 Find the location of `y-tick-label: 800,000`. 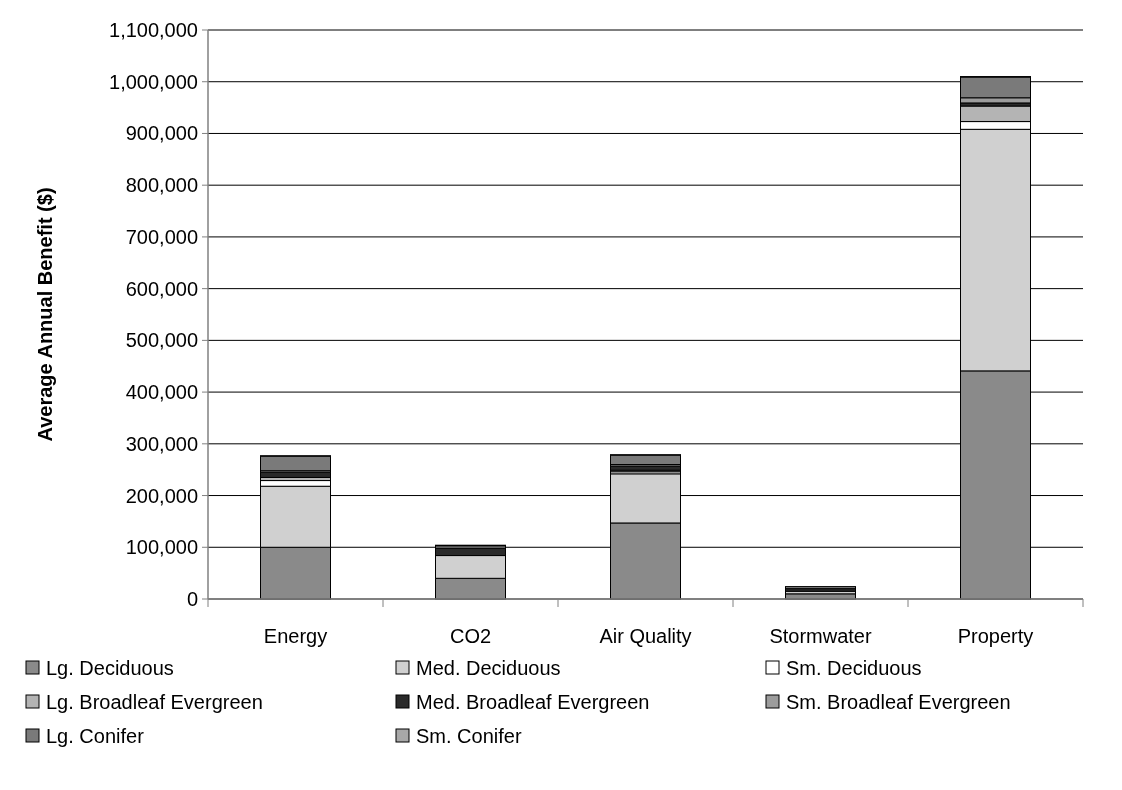

y-tick-label: 800,000 is located at coordinates (161, 185).